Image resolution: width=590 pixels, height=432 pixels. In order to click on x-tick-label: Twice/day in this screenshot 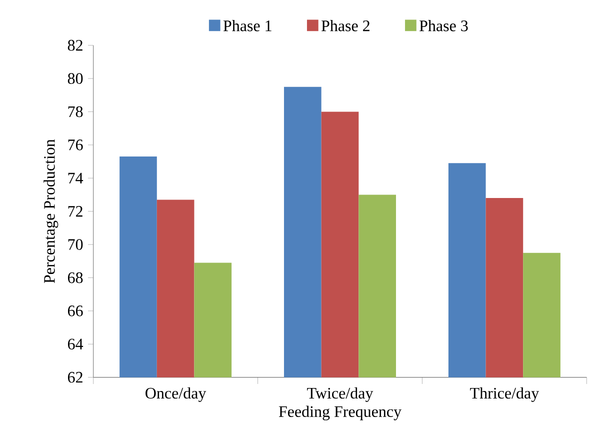, I will do `click(340, 394)`.